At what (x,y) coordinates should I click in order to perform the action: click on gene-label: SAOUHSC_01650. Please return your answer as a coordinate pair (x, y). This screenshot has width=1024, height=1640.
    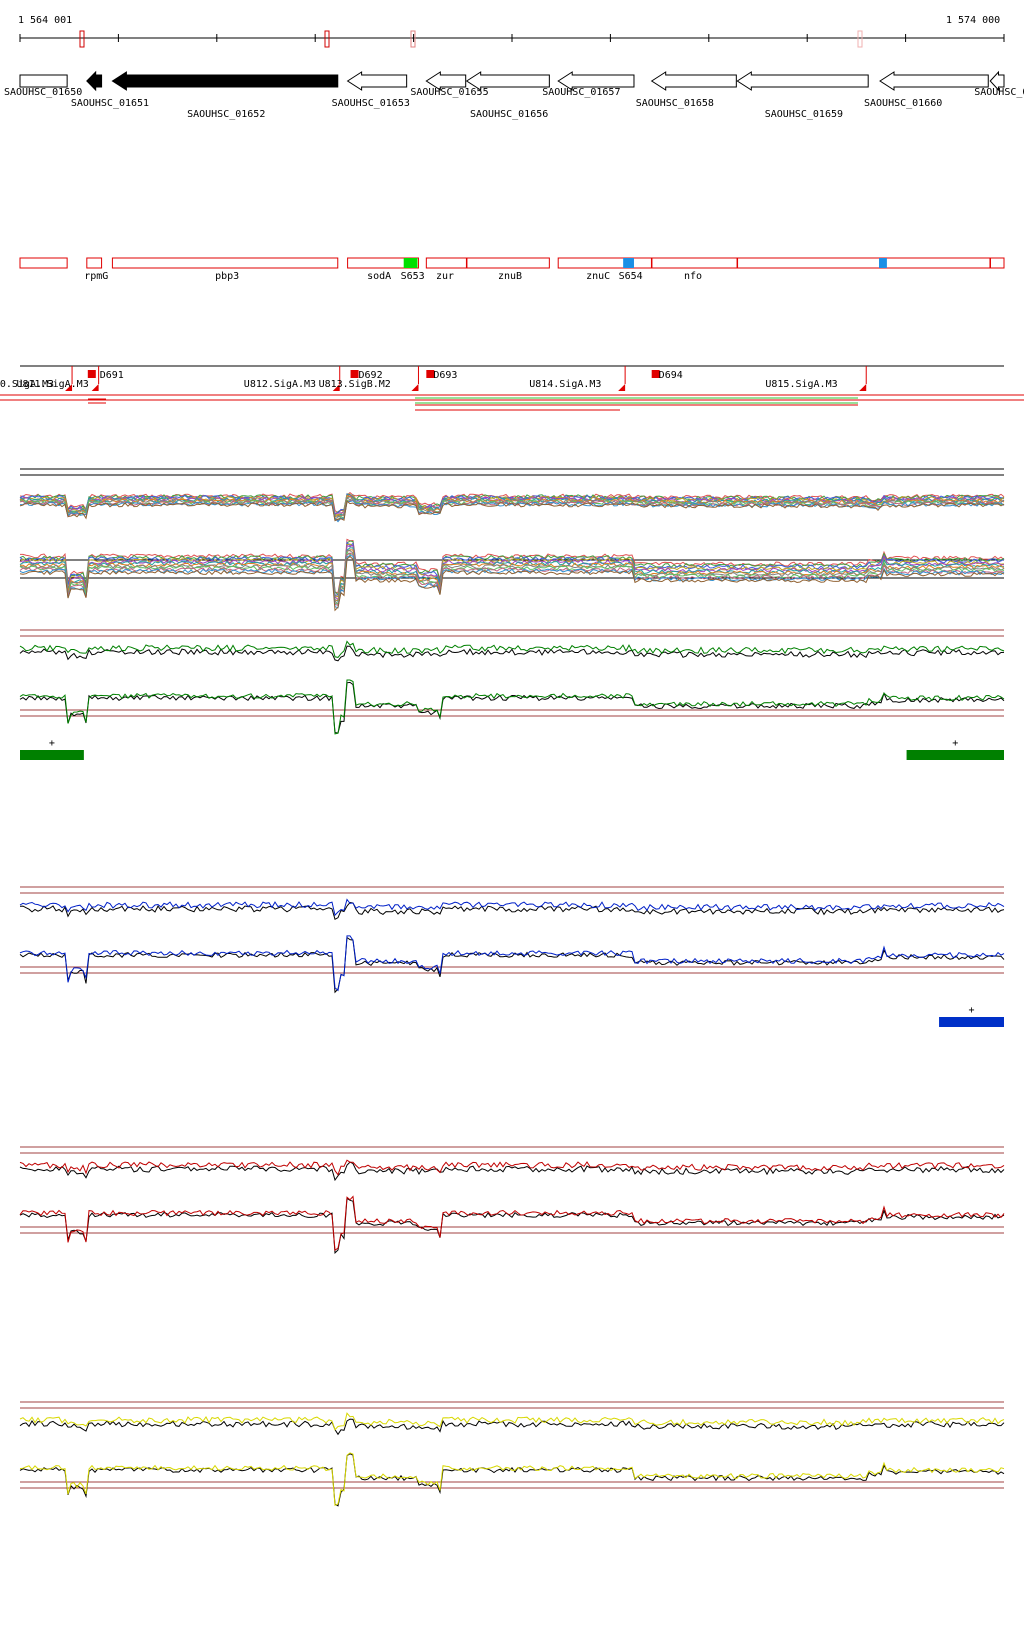
    Looking at the image, I should click on (43, 92).